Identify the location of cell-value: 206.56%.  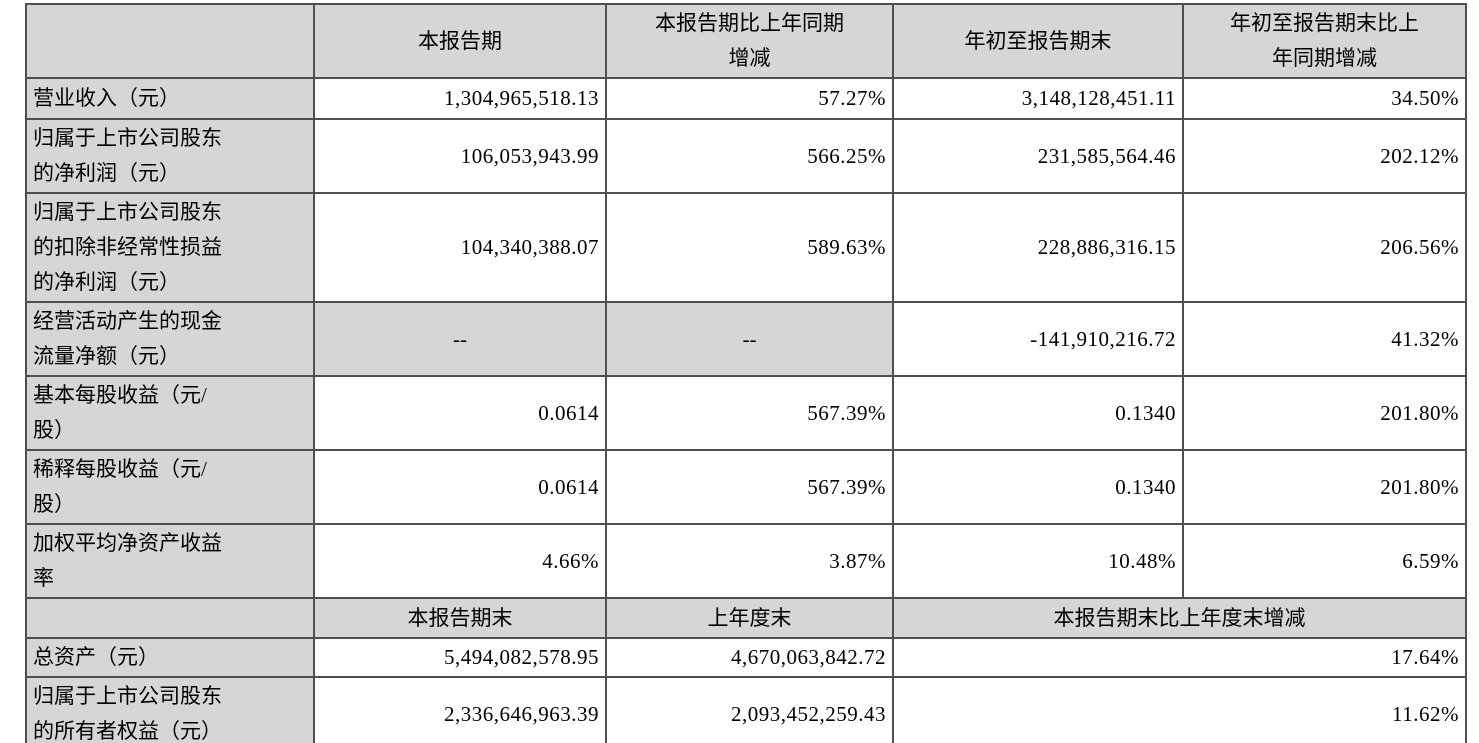
(1324, 247).